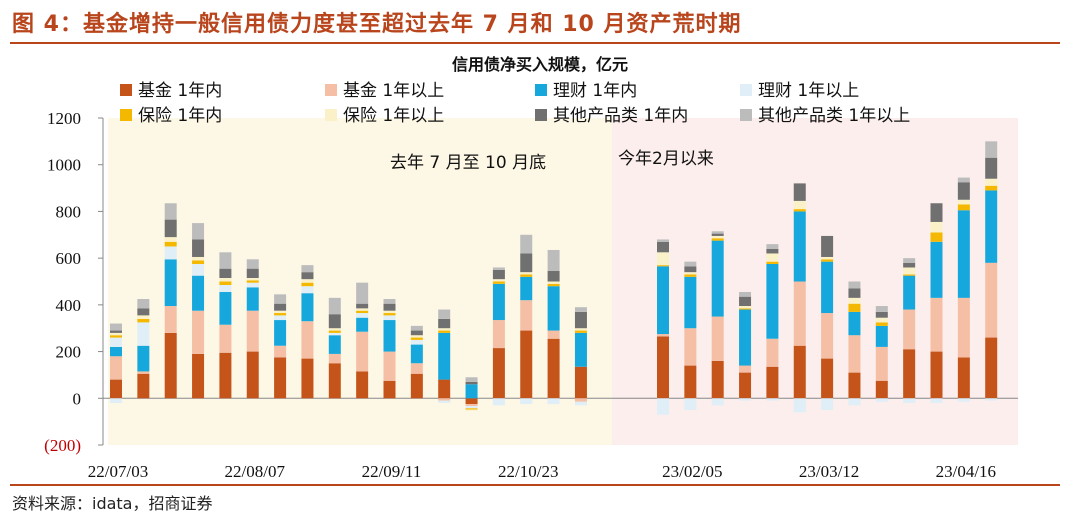  I want to click on x-tick-label: 22/08/07, so click(255, 471).